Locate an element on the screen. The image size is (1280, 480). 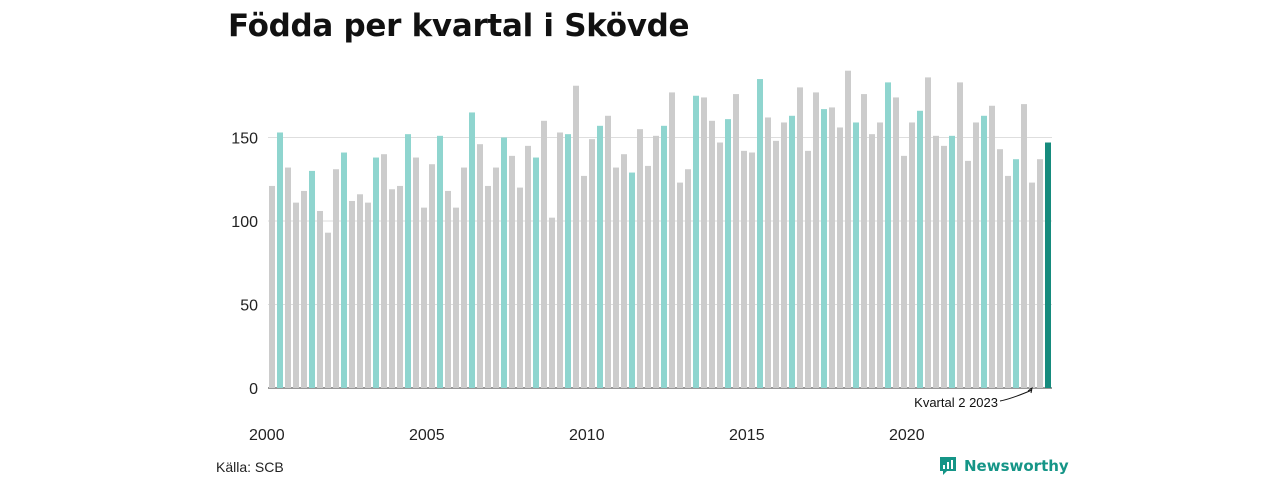
newsworthy-logo-icon is located at coordinates (948, 466).